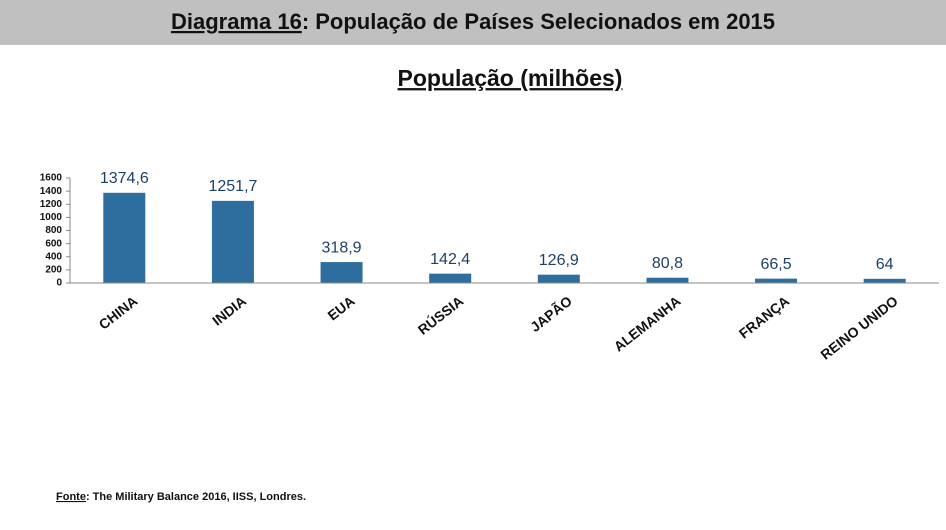 This screenshot has width=946, height=530. Describe the element at coordinates (53, 243) in the screenshot. I see `y-tick-label: 600` at that location.